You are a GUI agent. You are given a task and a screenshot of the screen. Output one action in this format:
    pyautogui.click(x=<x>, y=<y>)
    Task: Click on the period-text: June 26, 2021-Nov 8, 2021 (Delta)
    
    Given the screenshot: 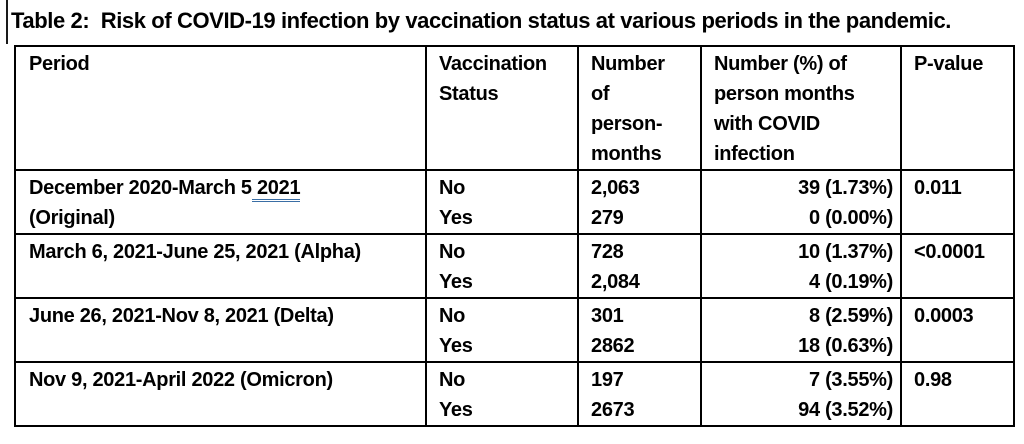 What is the action you would take?
    pyautogui.click(x=224, y=316)
    